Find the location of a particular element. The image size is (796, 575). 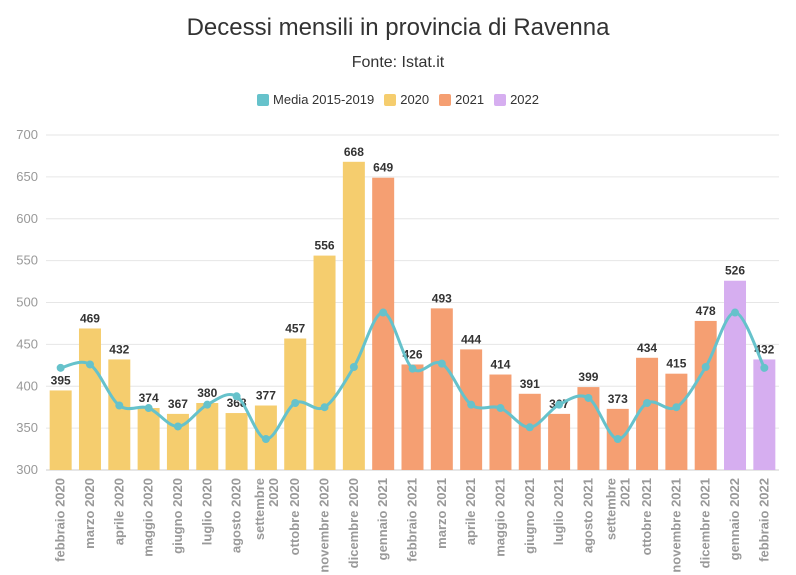

x-tick-label: gennaio 2022 is located at coordinates (734, 519).